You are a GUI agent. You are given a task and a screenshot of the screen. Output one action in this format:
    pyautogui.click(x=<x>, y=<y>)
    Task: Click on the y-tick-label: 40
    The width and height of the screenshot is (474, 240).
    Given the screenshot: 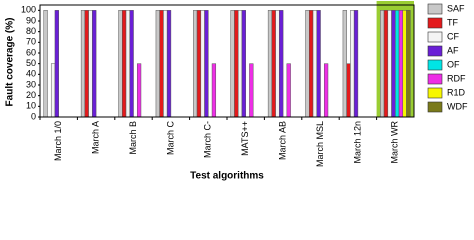 What is the action you would take?
    pyautogui.click(x=31, y=74)
    